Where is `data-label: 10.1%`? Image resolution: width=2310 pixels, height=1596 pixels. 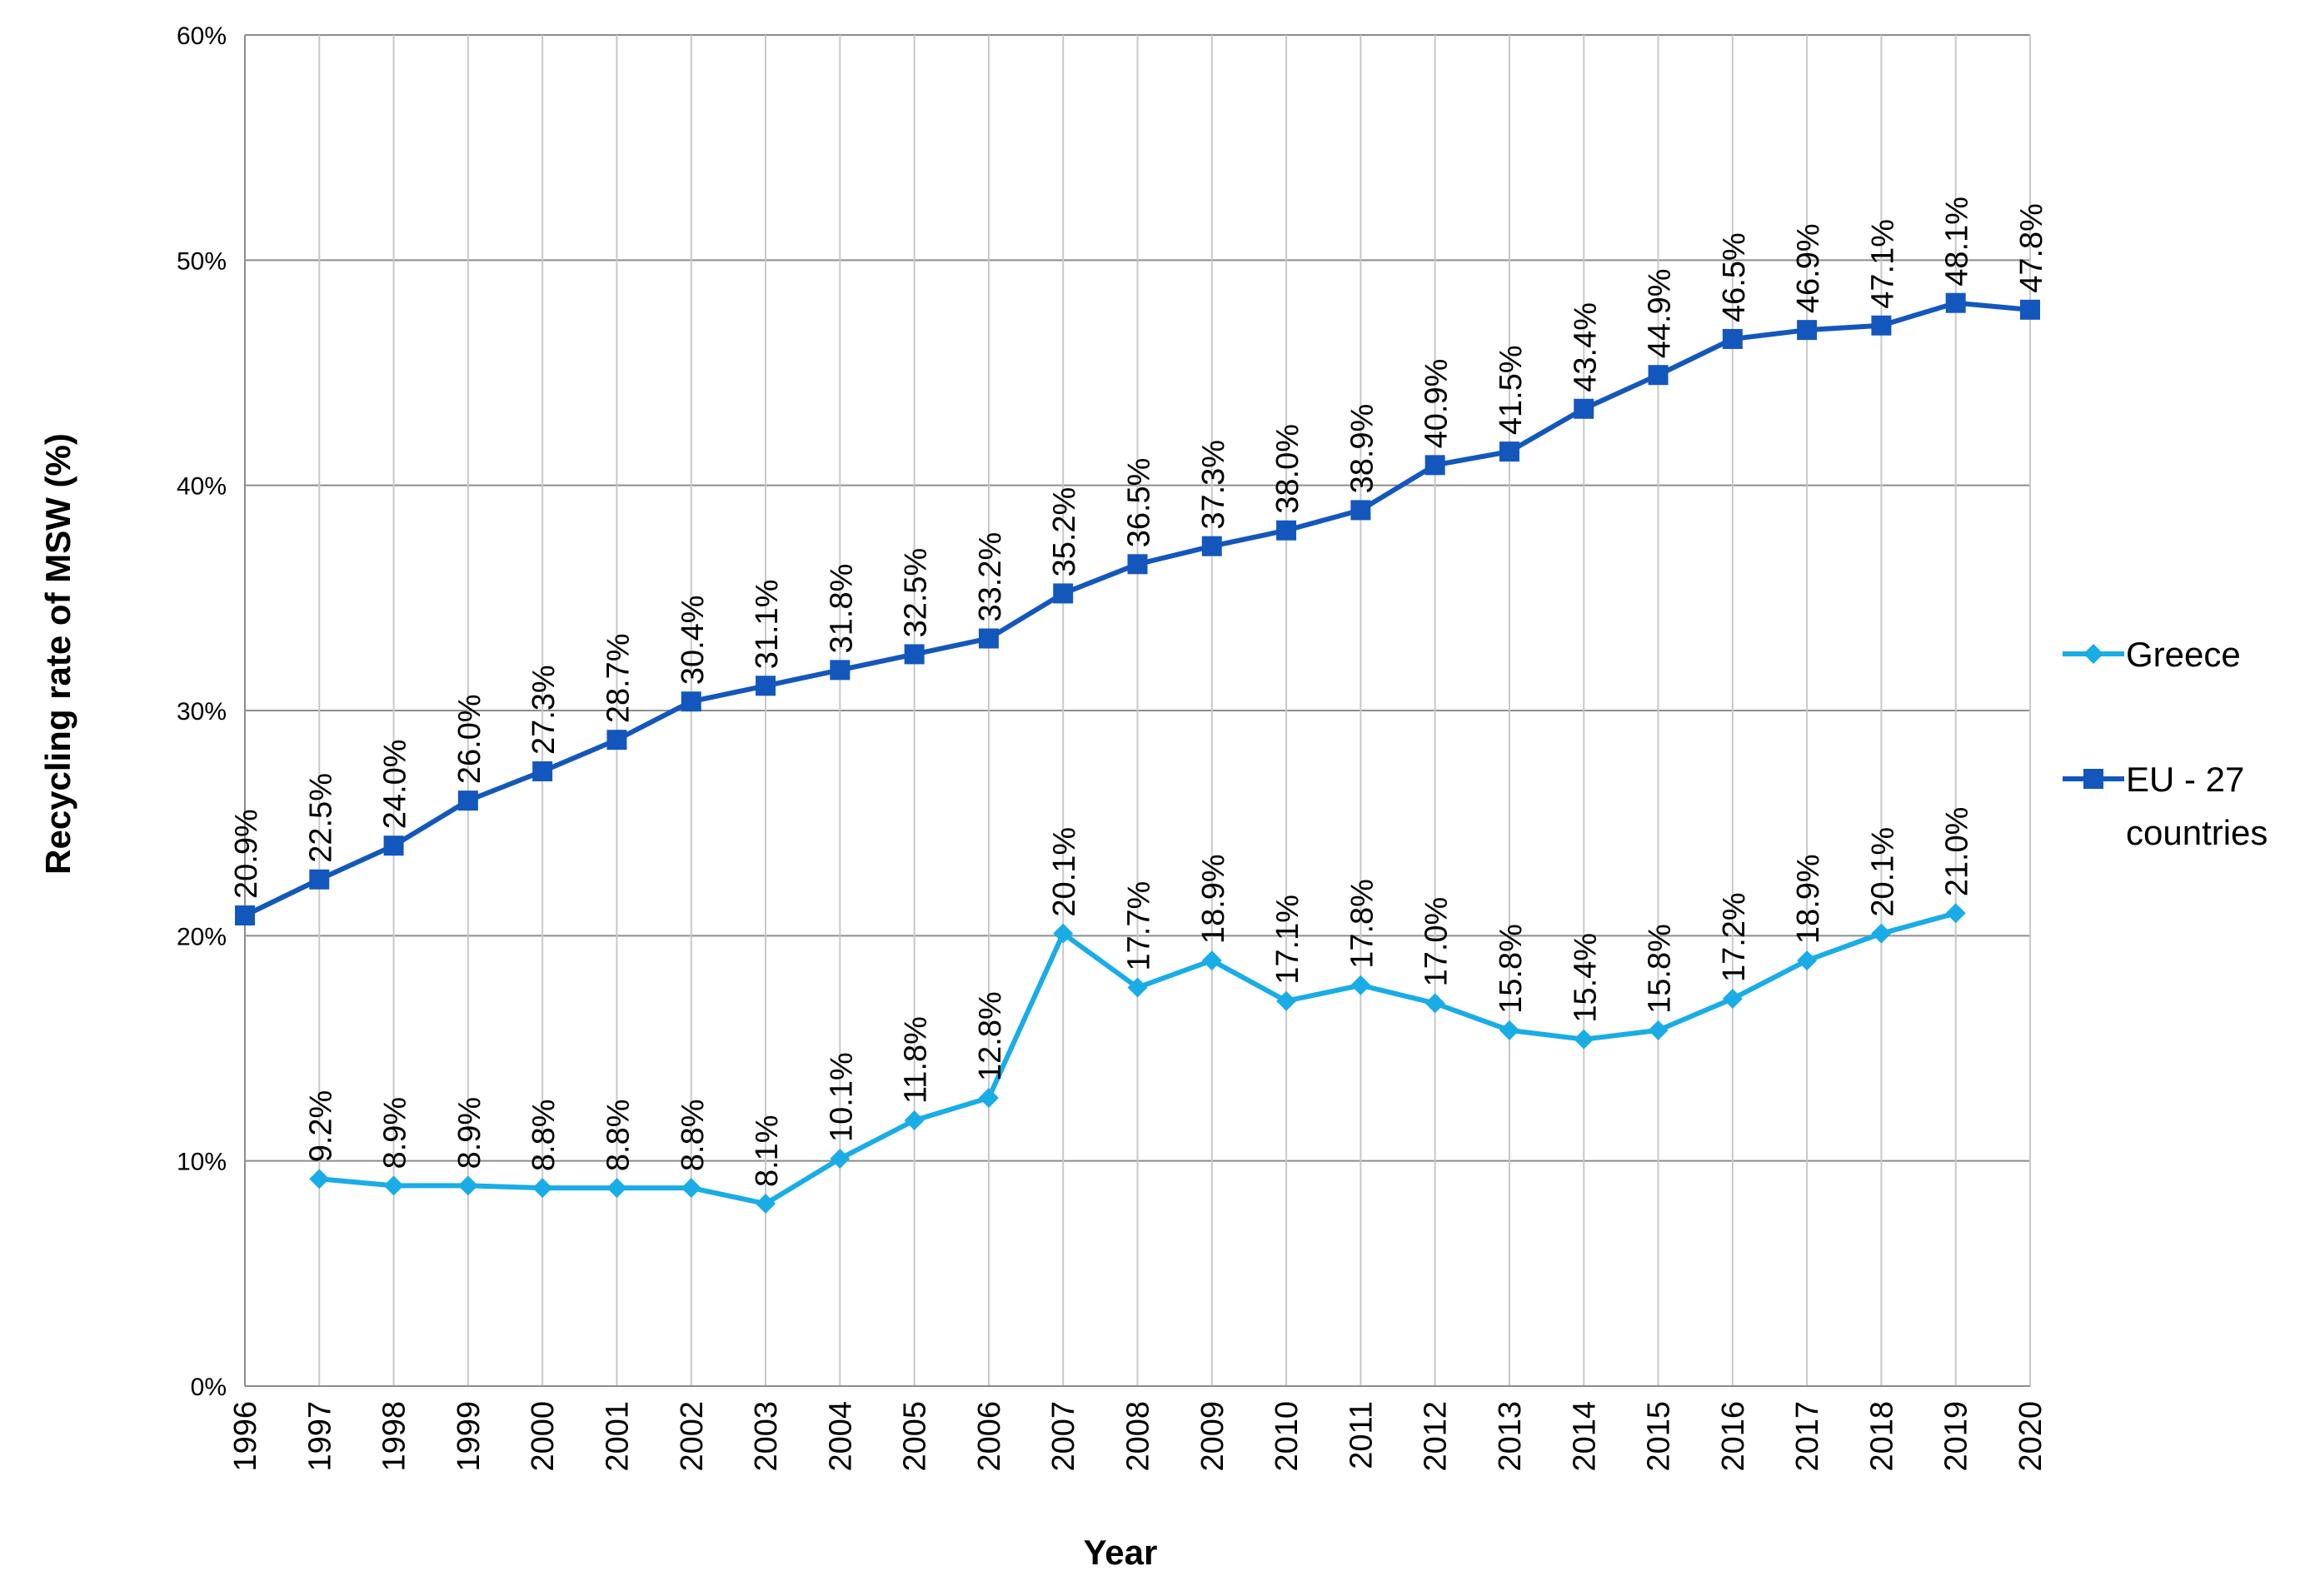 data-label: 10.1% is located at coordinates (841, 1097).